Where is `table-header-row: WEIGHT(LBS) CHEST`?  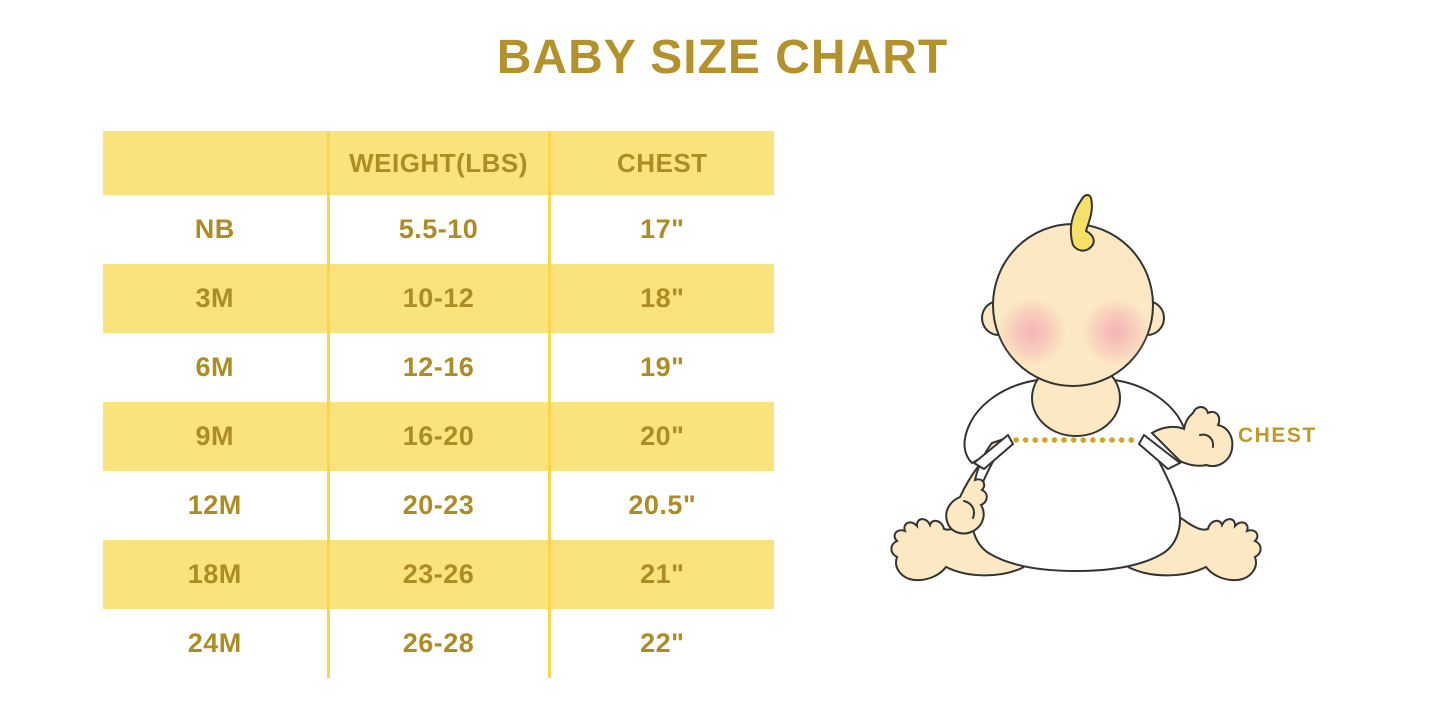 table-header-row: WEIGHT(LBS) CHEST is located at coordinates (438, 163).